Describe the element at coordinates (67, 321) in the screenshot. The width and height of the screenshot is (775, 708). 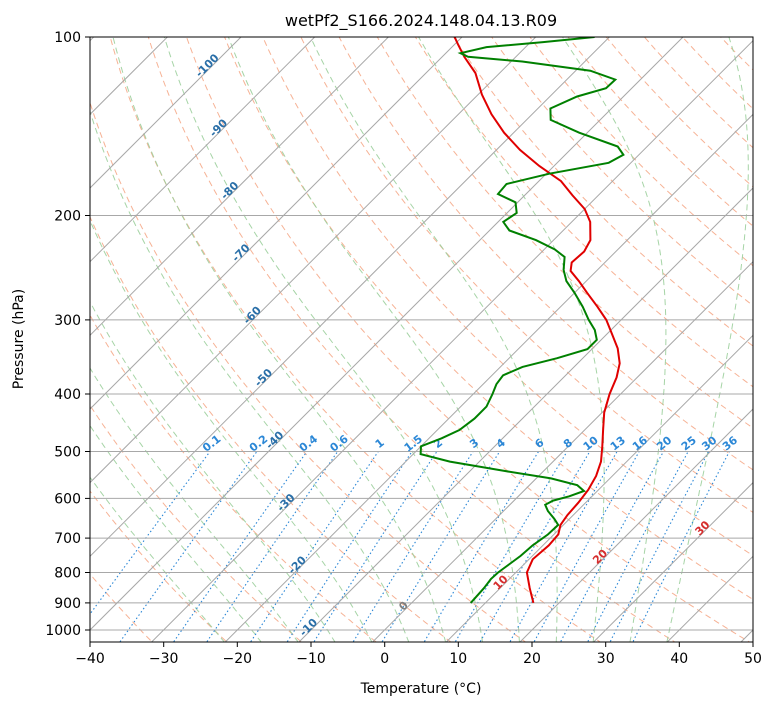
I see `y-tick-label: 300` at that location.